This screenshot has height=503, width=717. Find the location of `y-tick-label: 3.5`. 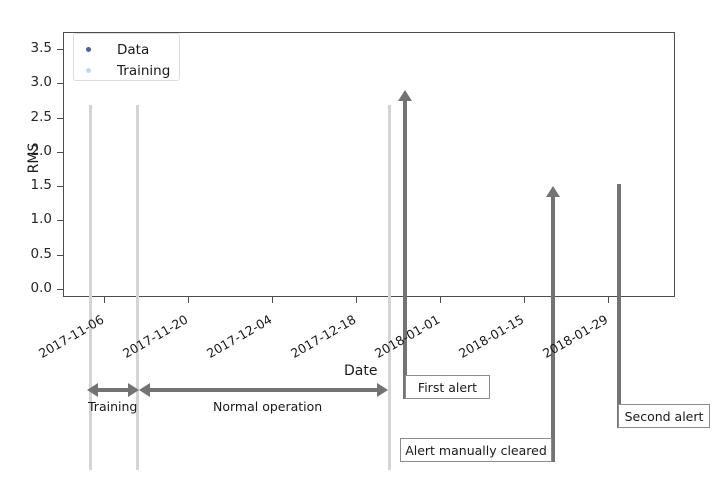

y-tick-label: 3.5 is located at coordinates (32, 48).